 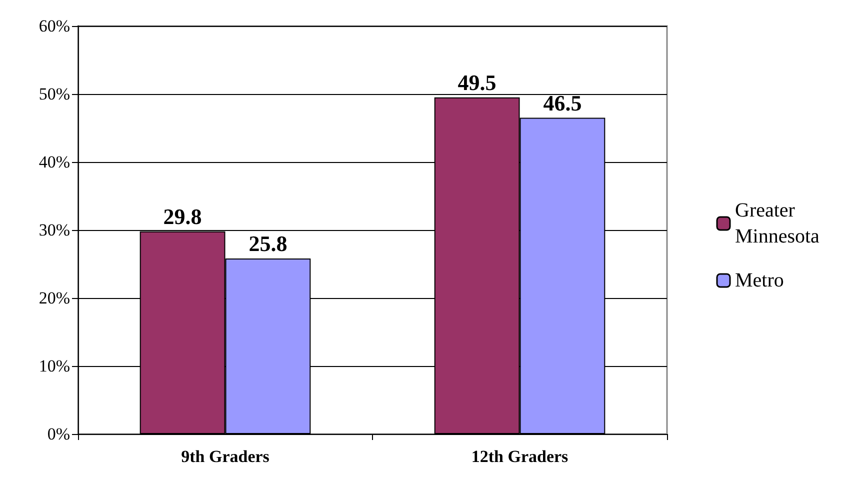 What do you see at coordinates (268, 243) in the screenshot?
I see `data-label: 25.8` at bounding box center [268, 243].